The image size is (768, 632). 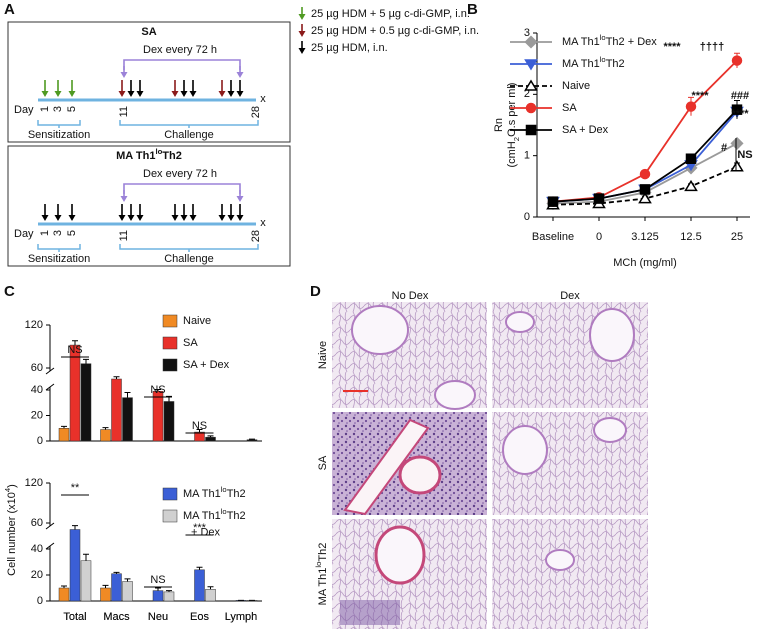 What do you see at coordinates (527, 94) in the screenshot?
I see `y-tick-label: 2` at bounding box center [527, 94].